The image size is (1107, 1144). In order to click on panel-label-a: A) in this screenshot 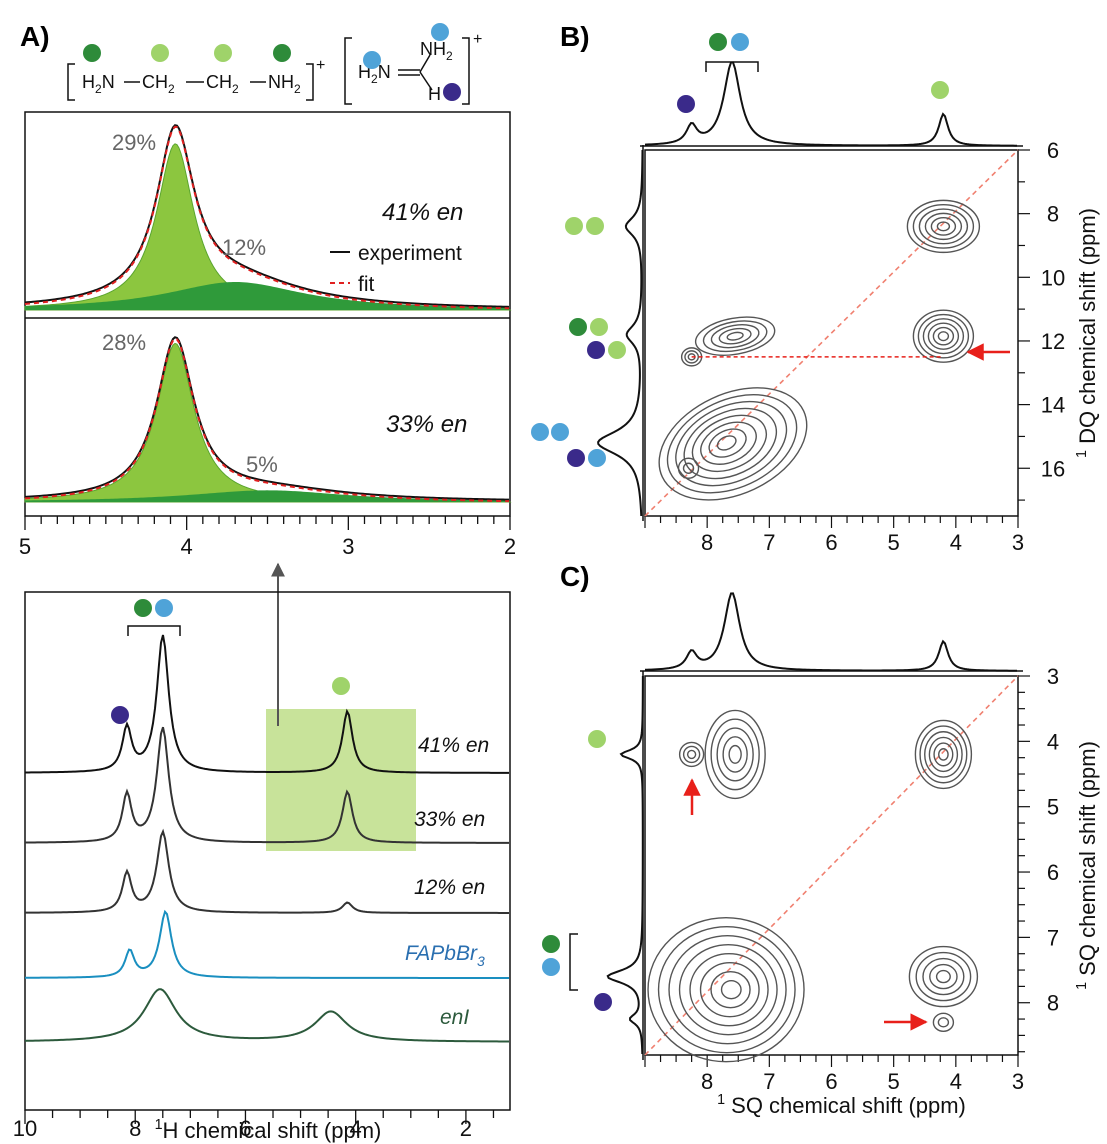, I will do `click(35, 36)`.